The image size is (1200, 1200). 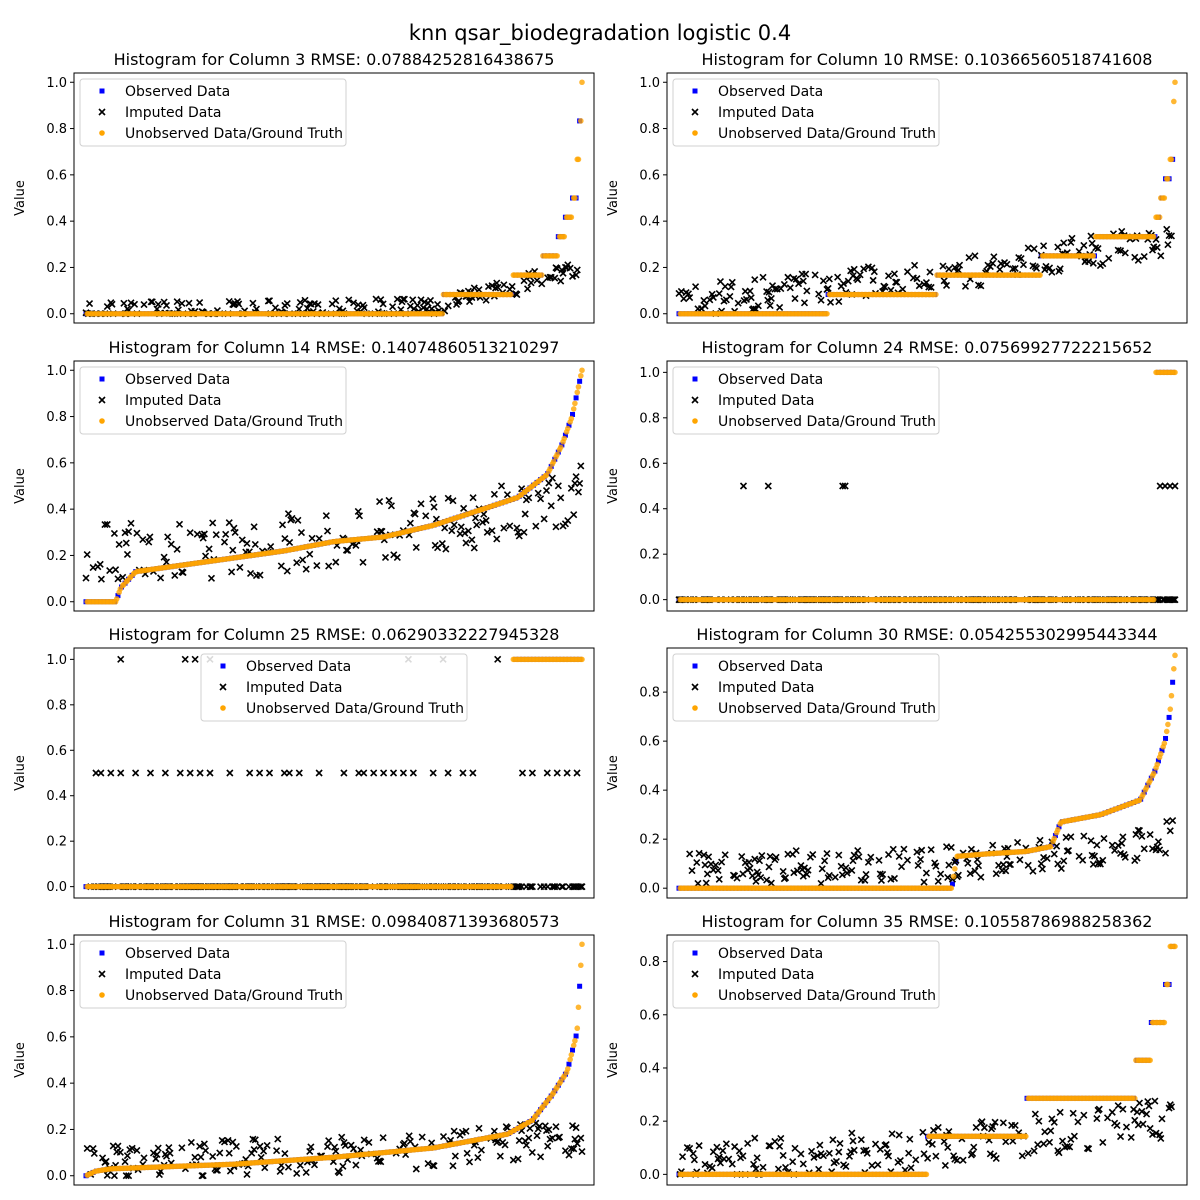 I want to click on legend-marker-imputed, so click(x=102, y=400).